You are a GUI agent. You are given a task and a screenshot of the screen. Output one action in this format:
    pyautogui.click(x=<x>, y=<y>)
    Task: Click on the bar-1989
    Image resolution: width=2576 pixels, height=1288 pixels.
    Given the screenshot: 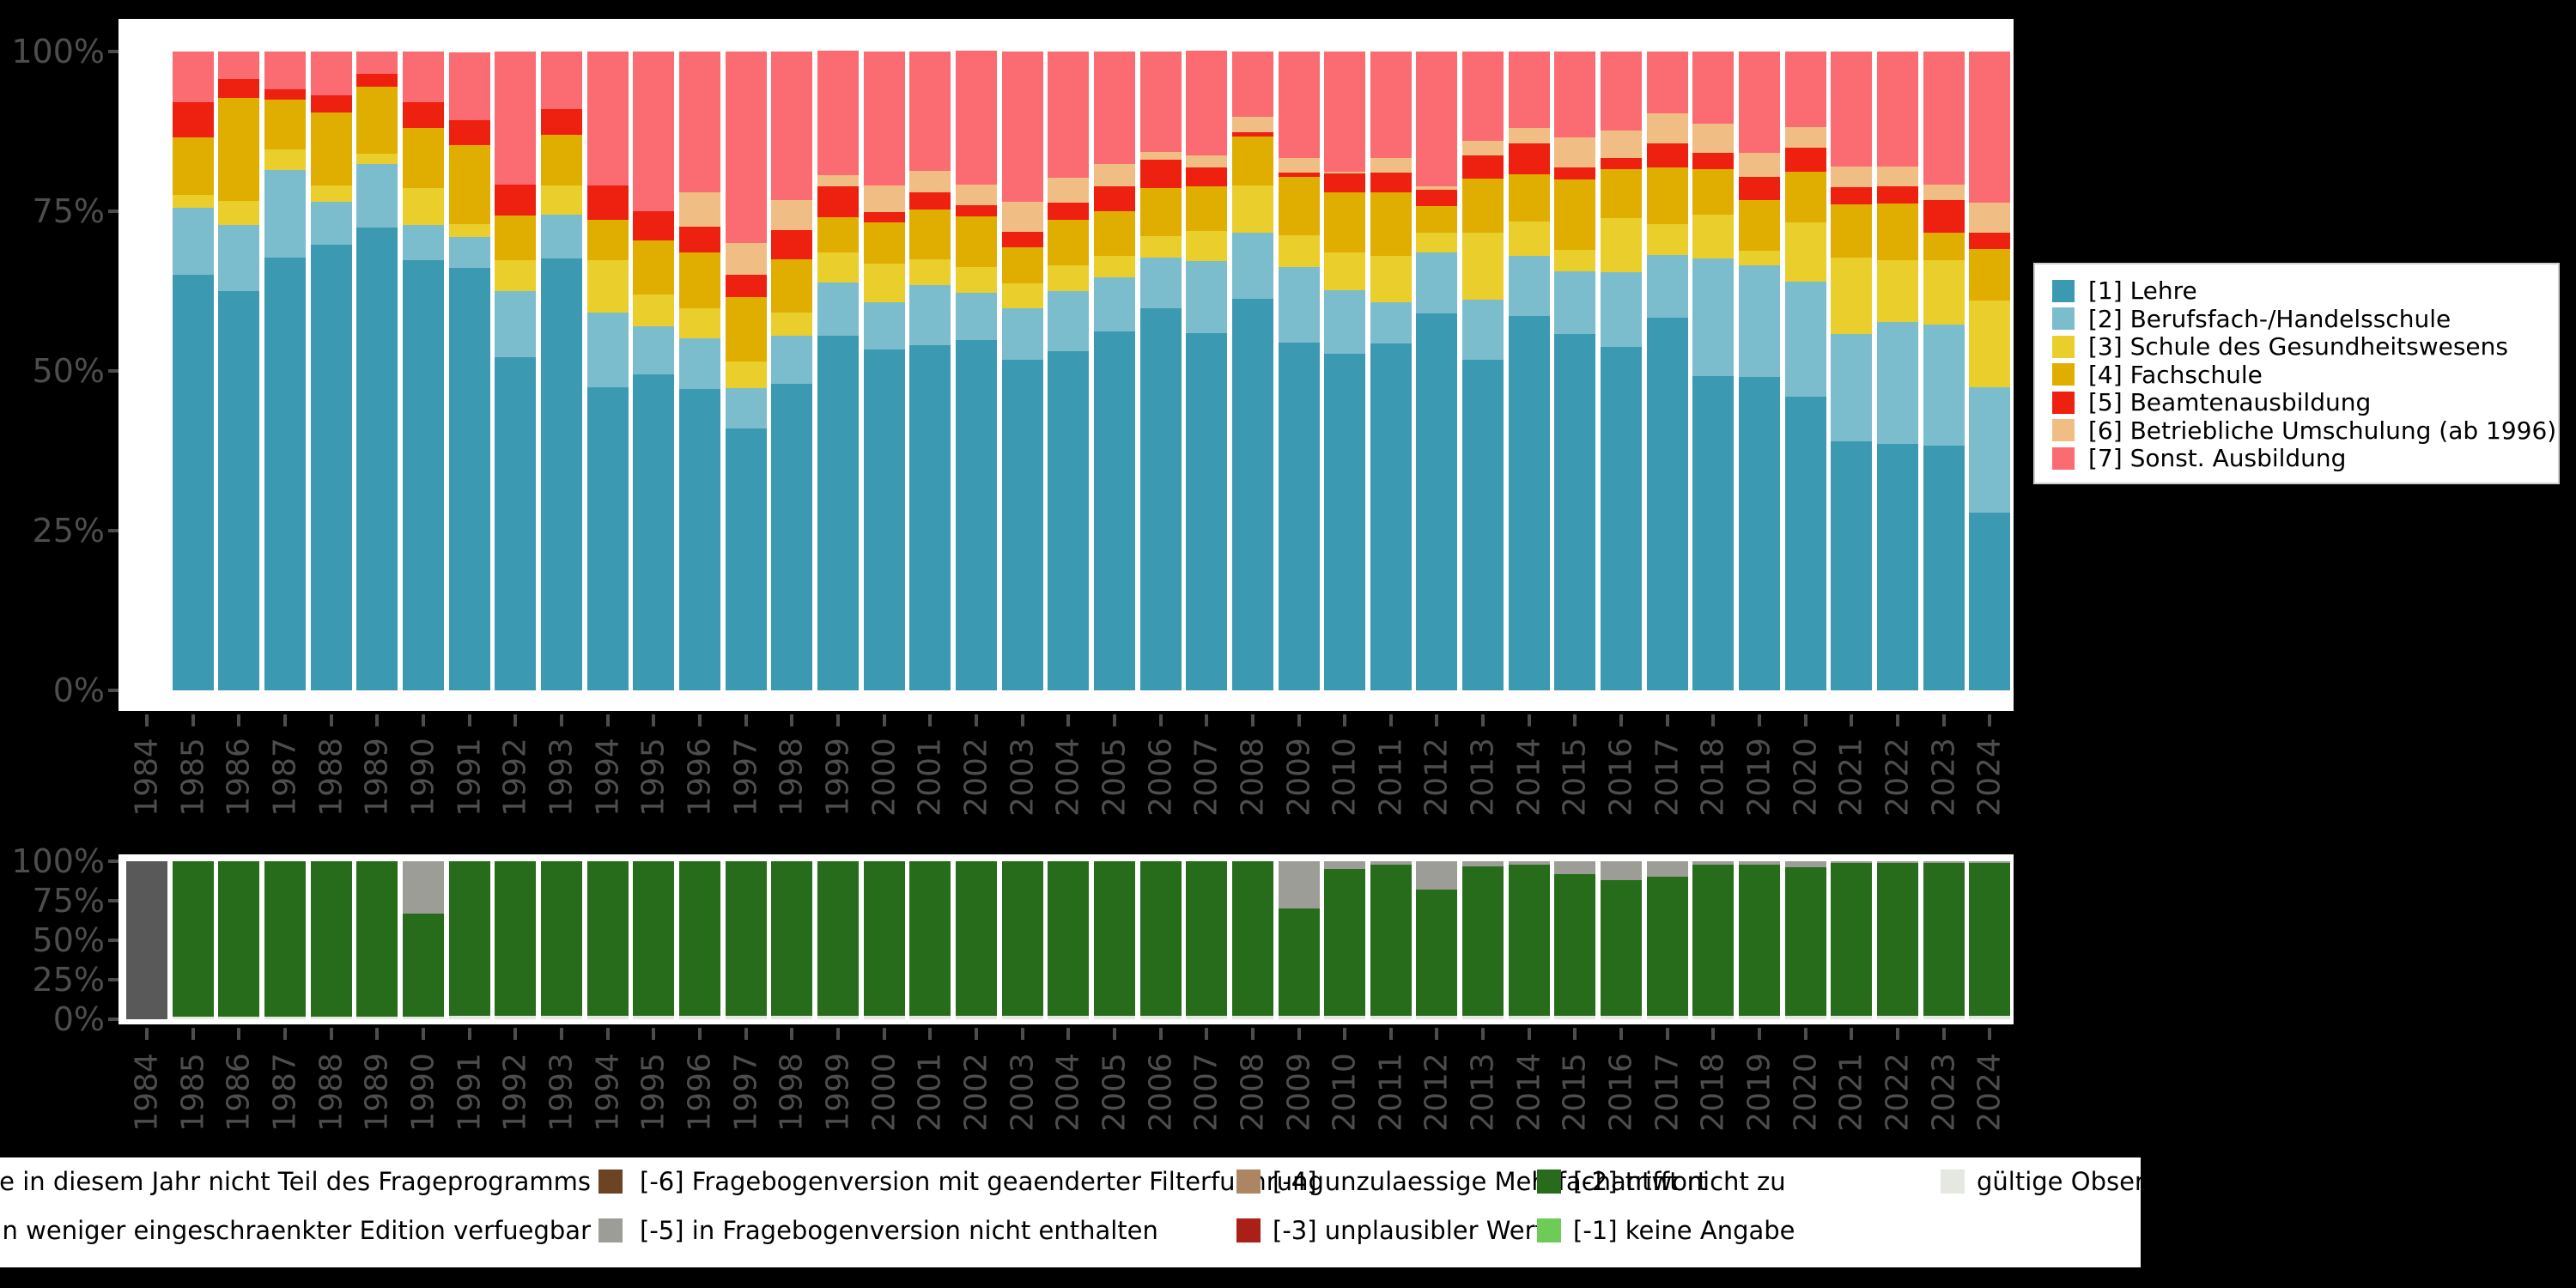 What is the action you would take?
    pyautogui.click(x=377, y=939)
    